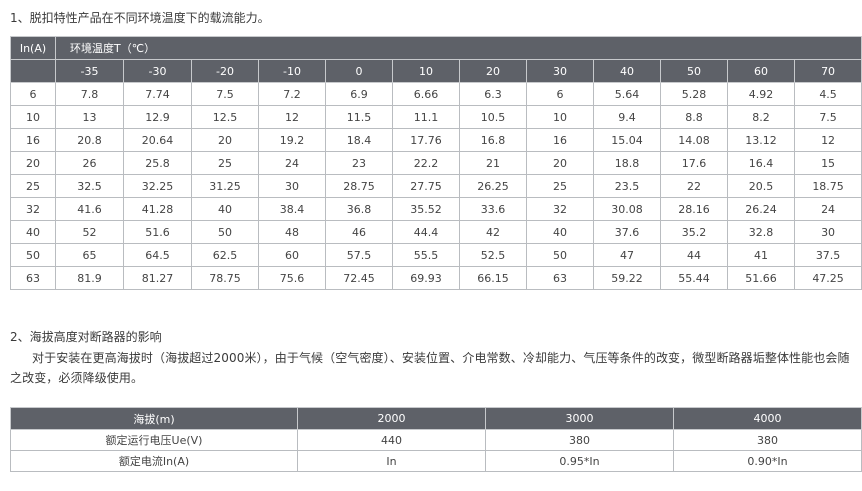 The height and width of the screenshot is (491, 862). What do you see at coordinates (359, 117) in the screenshot?
I see `table-cell: 11.5` at bounding box center [359, 117].